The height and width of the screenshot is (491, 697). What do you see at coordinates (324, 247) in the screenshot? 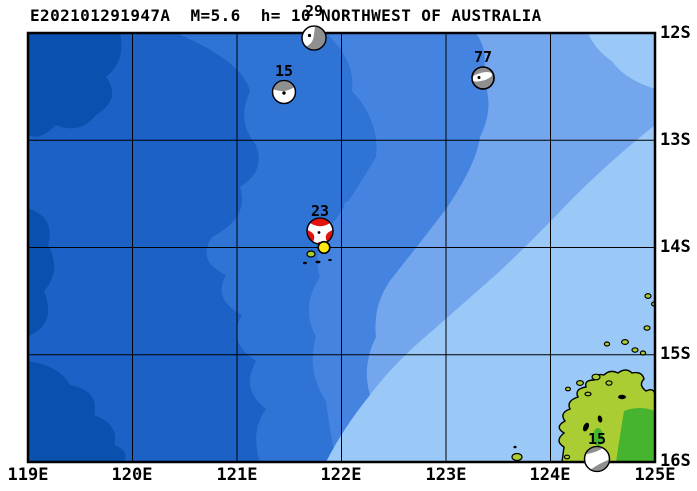
I see `epicenter-marker` at bounding box center [324, 247].